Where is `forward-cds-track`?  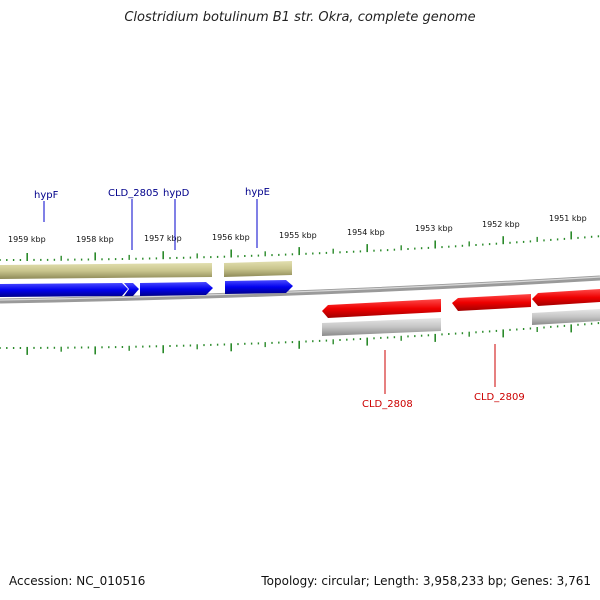 forward-cds-track is located at coordinates (146, 288).